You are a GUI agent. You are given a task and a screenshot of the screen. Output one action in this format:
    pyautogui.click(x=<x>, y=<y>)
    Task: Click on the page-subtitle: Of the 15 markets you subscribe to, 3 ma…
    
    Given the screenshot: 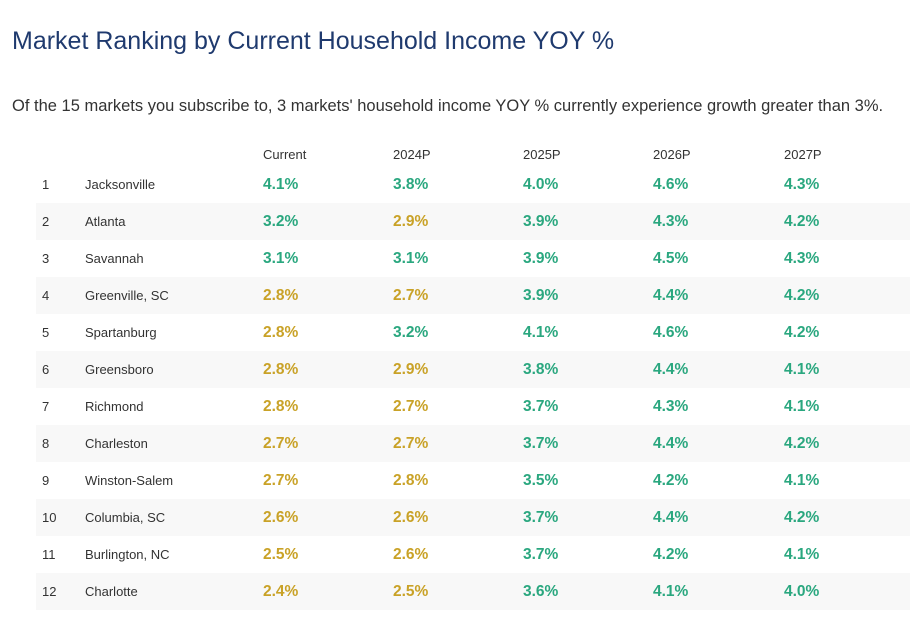 What is the action you would take?
    pyautogui.click(x=448, y=106)
    